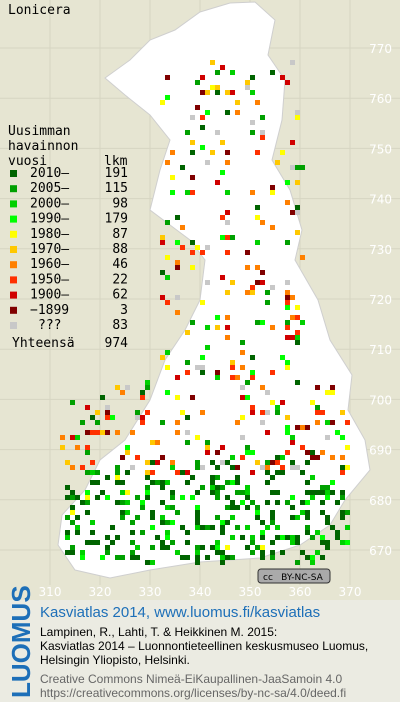 The image size is (400, 702). What do you see at coordinates (116, 161) in the screenshot?
I see `legend-column: lkm` at bounding box center [116, 161].